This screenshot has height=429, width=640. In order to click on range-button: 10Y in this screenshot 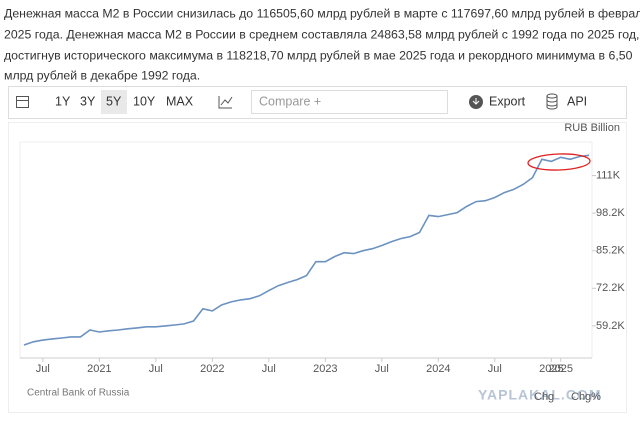, I will do `click(144, 101)`.